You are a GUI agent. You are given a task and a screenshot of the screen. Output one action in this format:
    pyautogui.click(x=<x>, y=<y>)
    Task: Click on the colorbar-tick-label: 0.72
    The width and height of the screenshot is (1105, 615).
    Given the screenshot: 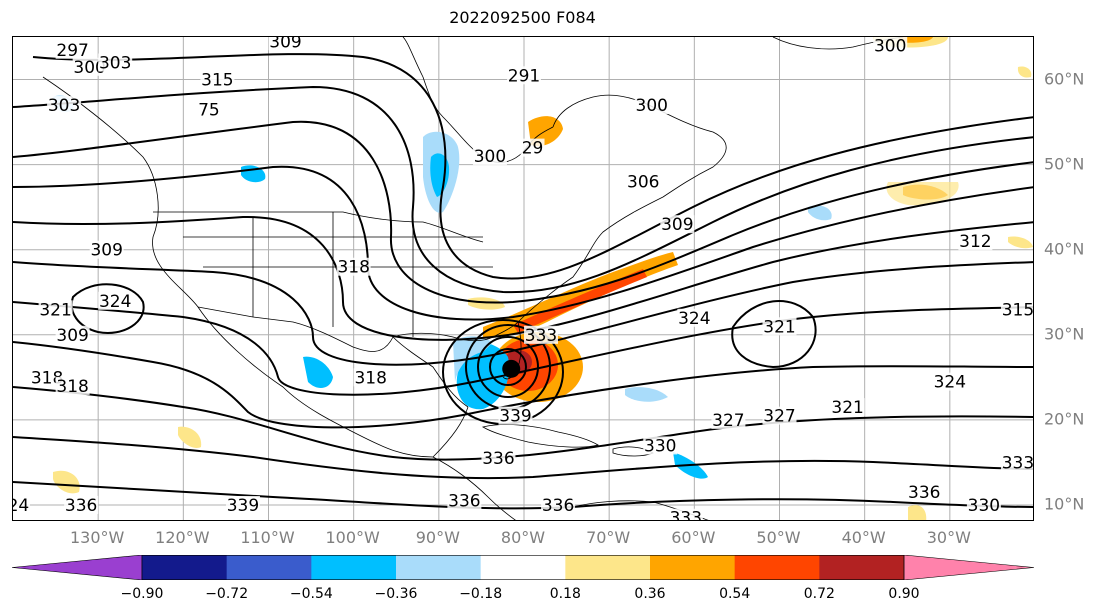 What is the action you would take?
    pyautogui.click(x=819, y=594)
    